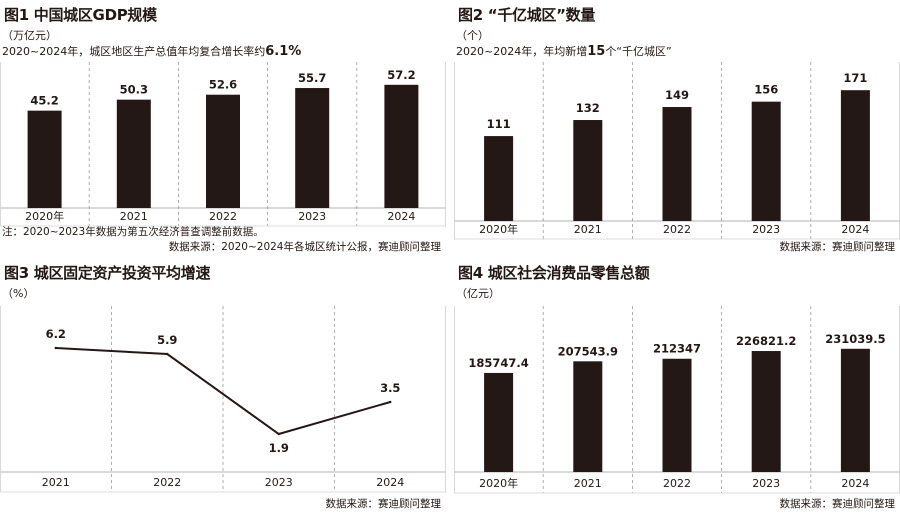 This screenshot has width=900, height=514. I want to click on data-label: 52.6, so click(223, 85).